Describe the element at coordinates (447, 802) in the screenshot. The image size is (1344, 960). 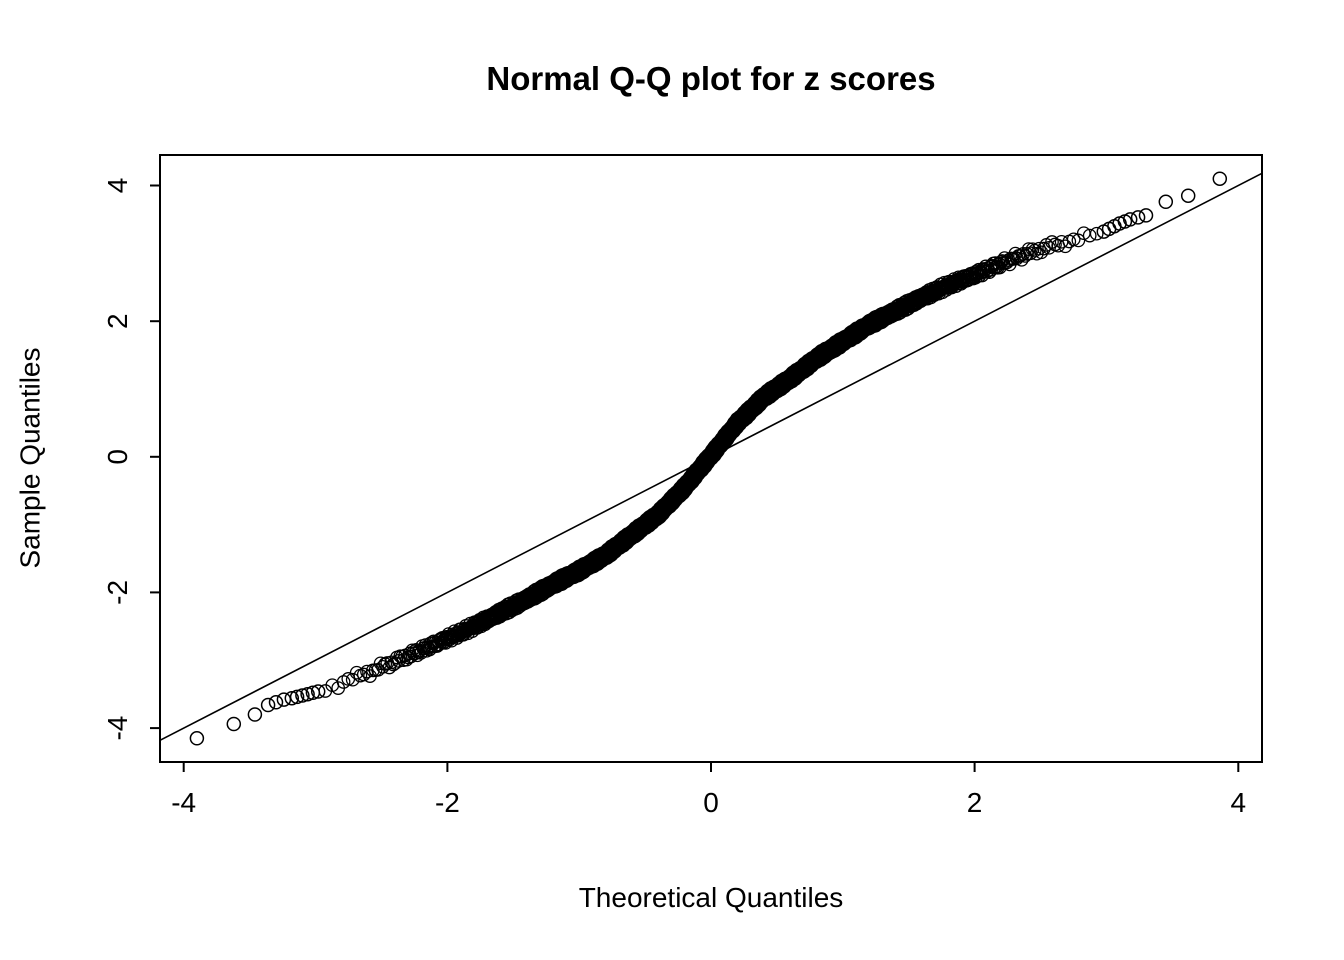
I see `x-tick-label: -2` at that location.